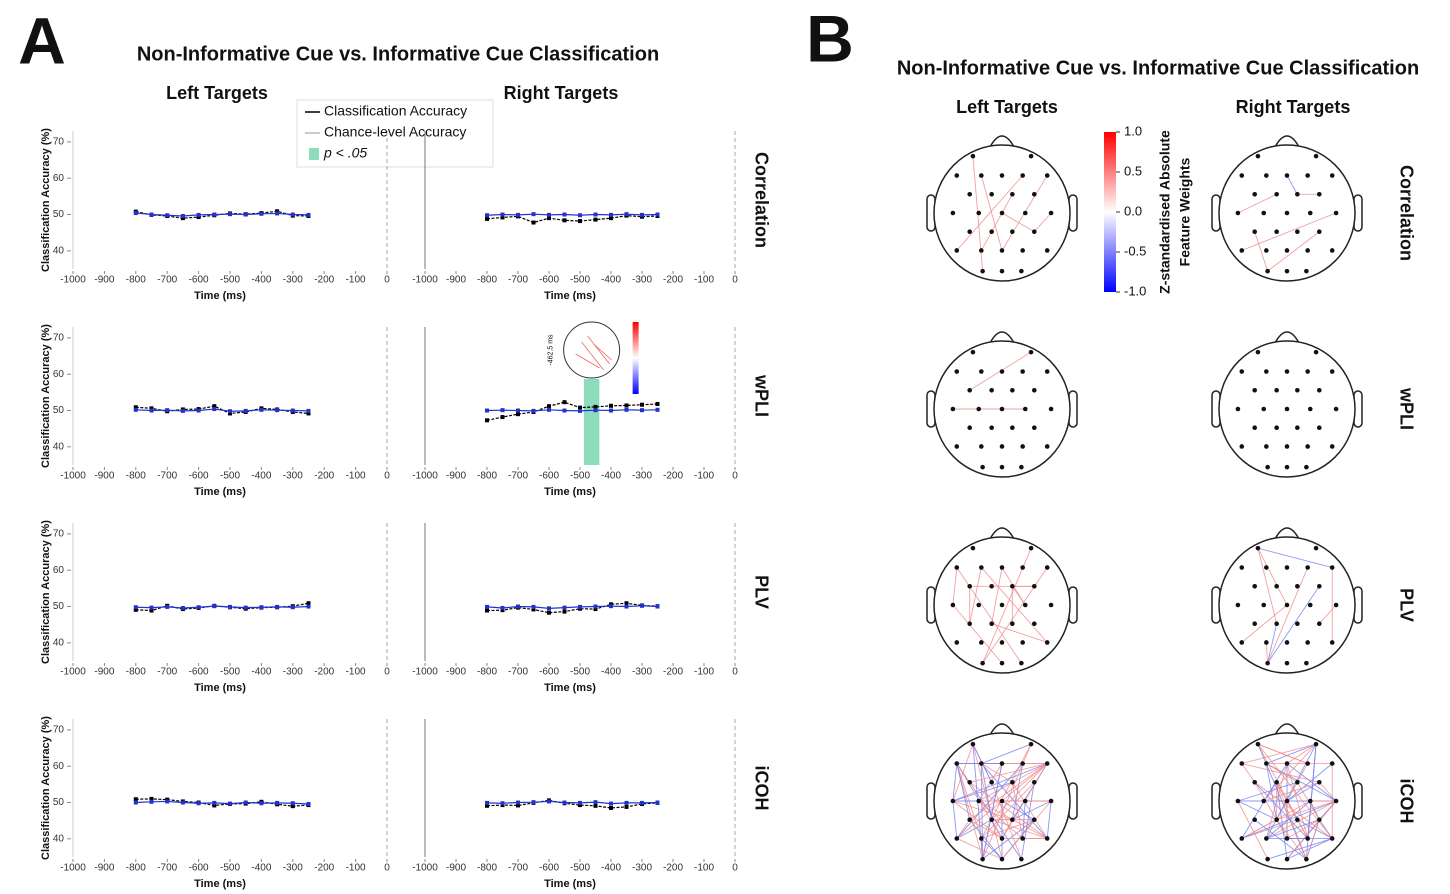 Image resolution: width=1450 pixels, height=894 pixels. I want to click on x-tick-label: -100, so click(356, 868).